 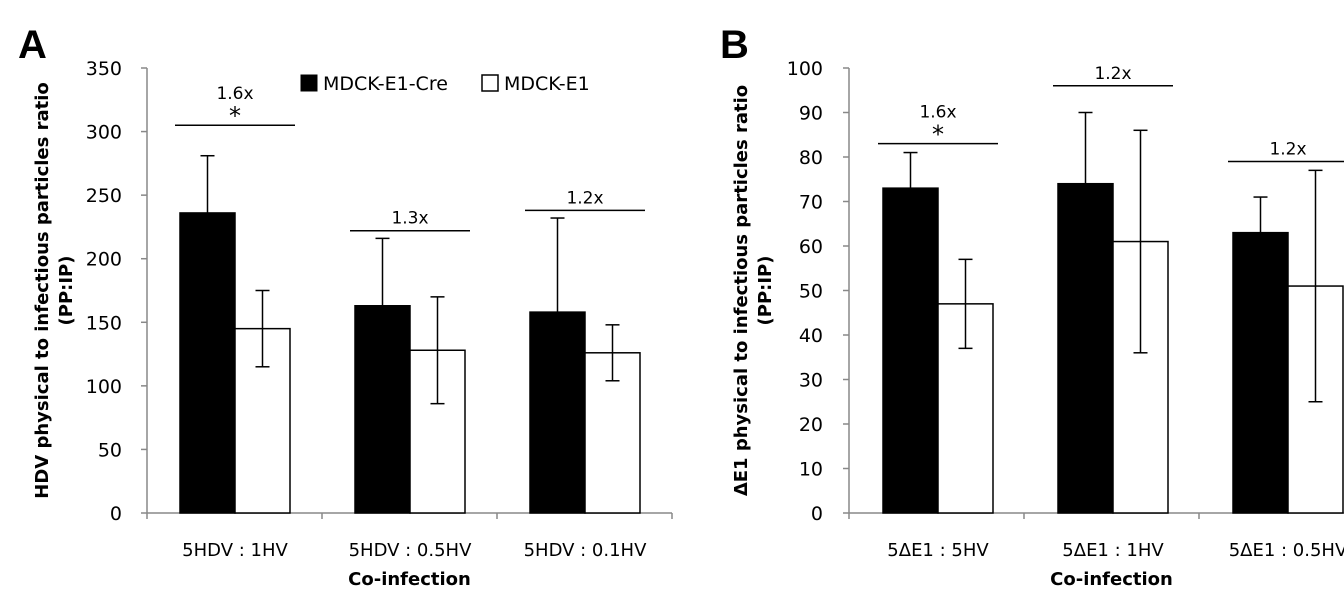 What do you see at coordinates (309, 83) in the screenshot?
I see `legend-swatch-cre` at bounding box center [309, 83].